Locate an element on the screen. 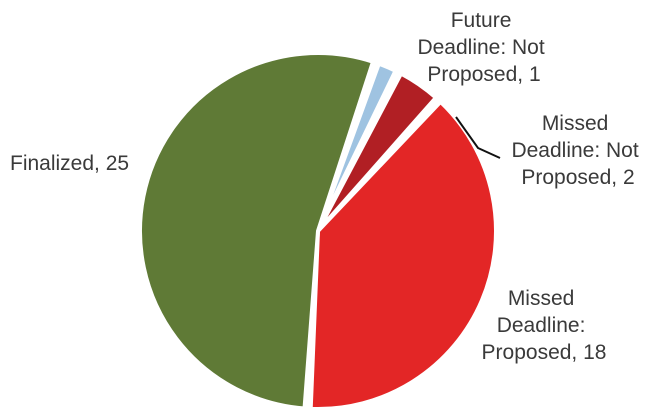 This screenshot has width=651, height=414. slice-label-missed-deadline-not-proposed: Missed Deadline: Not Proposed, 2 is located at coordinates (577, 150).